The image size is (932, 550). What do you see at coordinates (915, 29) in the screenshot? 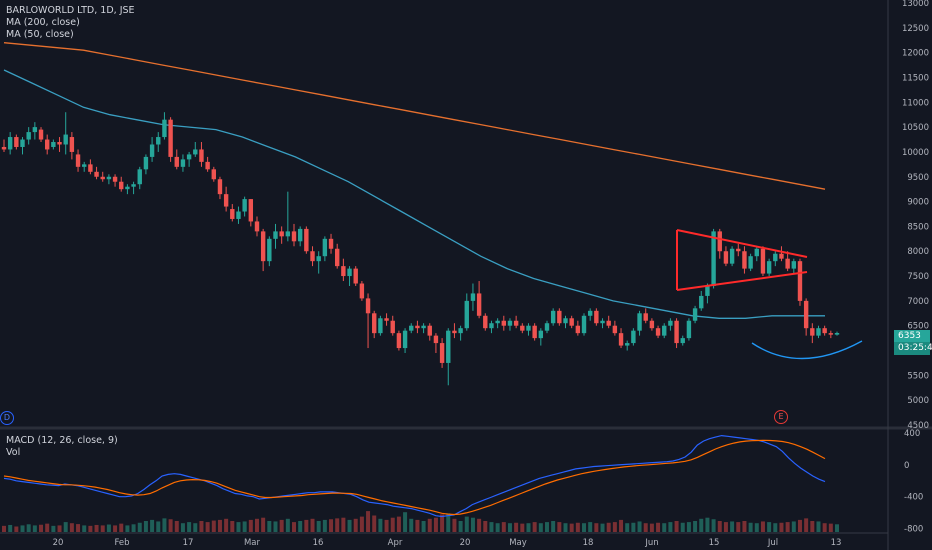
I see `y-tick-label: 12500` at bounding box center [915, 29].